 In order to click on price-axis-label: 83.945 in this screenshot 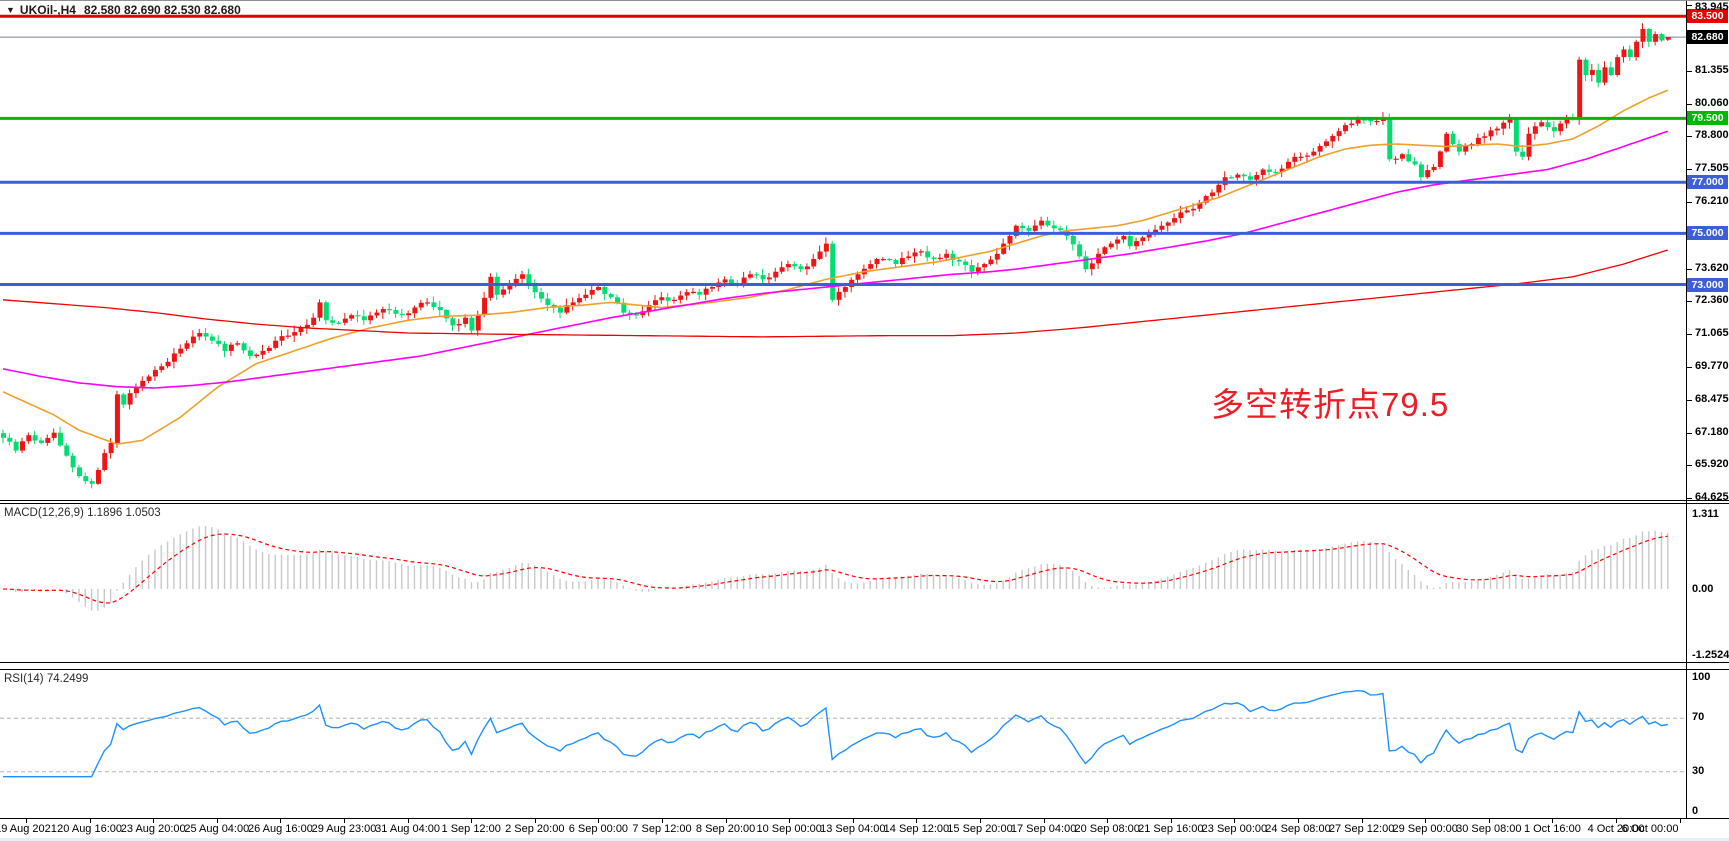, I will do `click(1712, 7)`.